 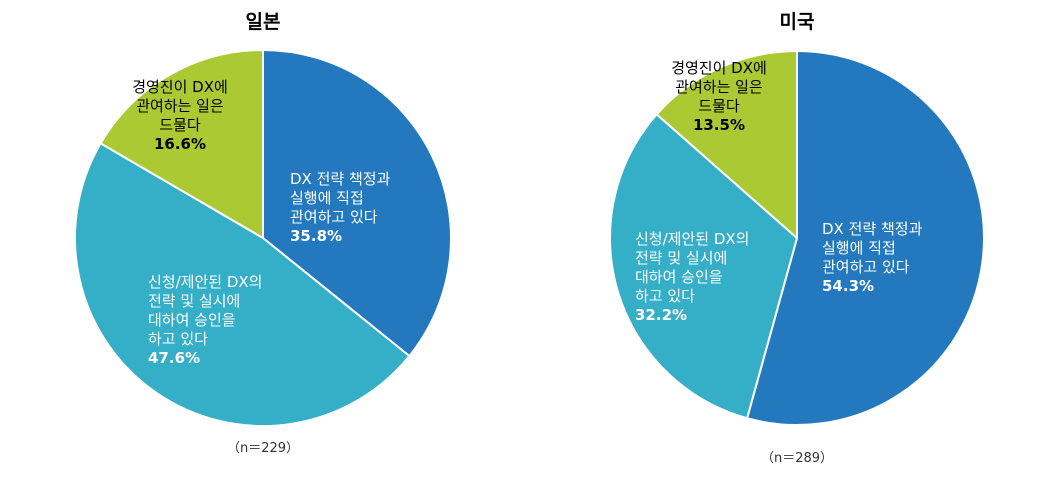 What do you see at coordinates (180, 125) in the screenshot?
I see `japan-label-rare-line: 드물다` at bounding box center [180, 125].